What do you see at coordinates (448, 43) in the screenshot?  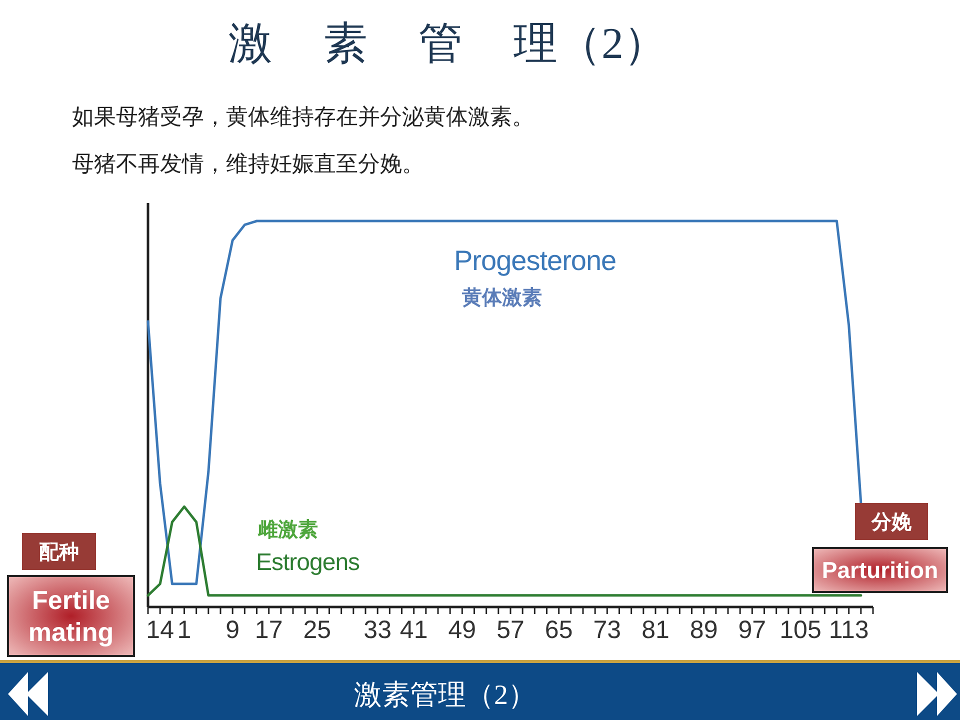 I see `chart-title: 激 素 管 理（2）` at bounding box center [448, 43].